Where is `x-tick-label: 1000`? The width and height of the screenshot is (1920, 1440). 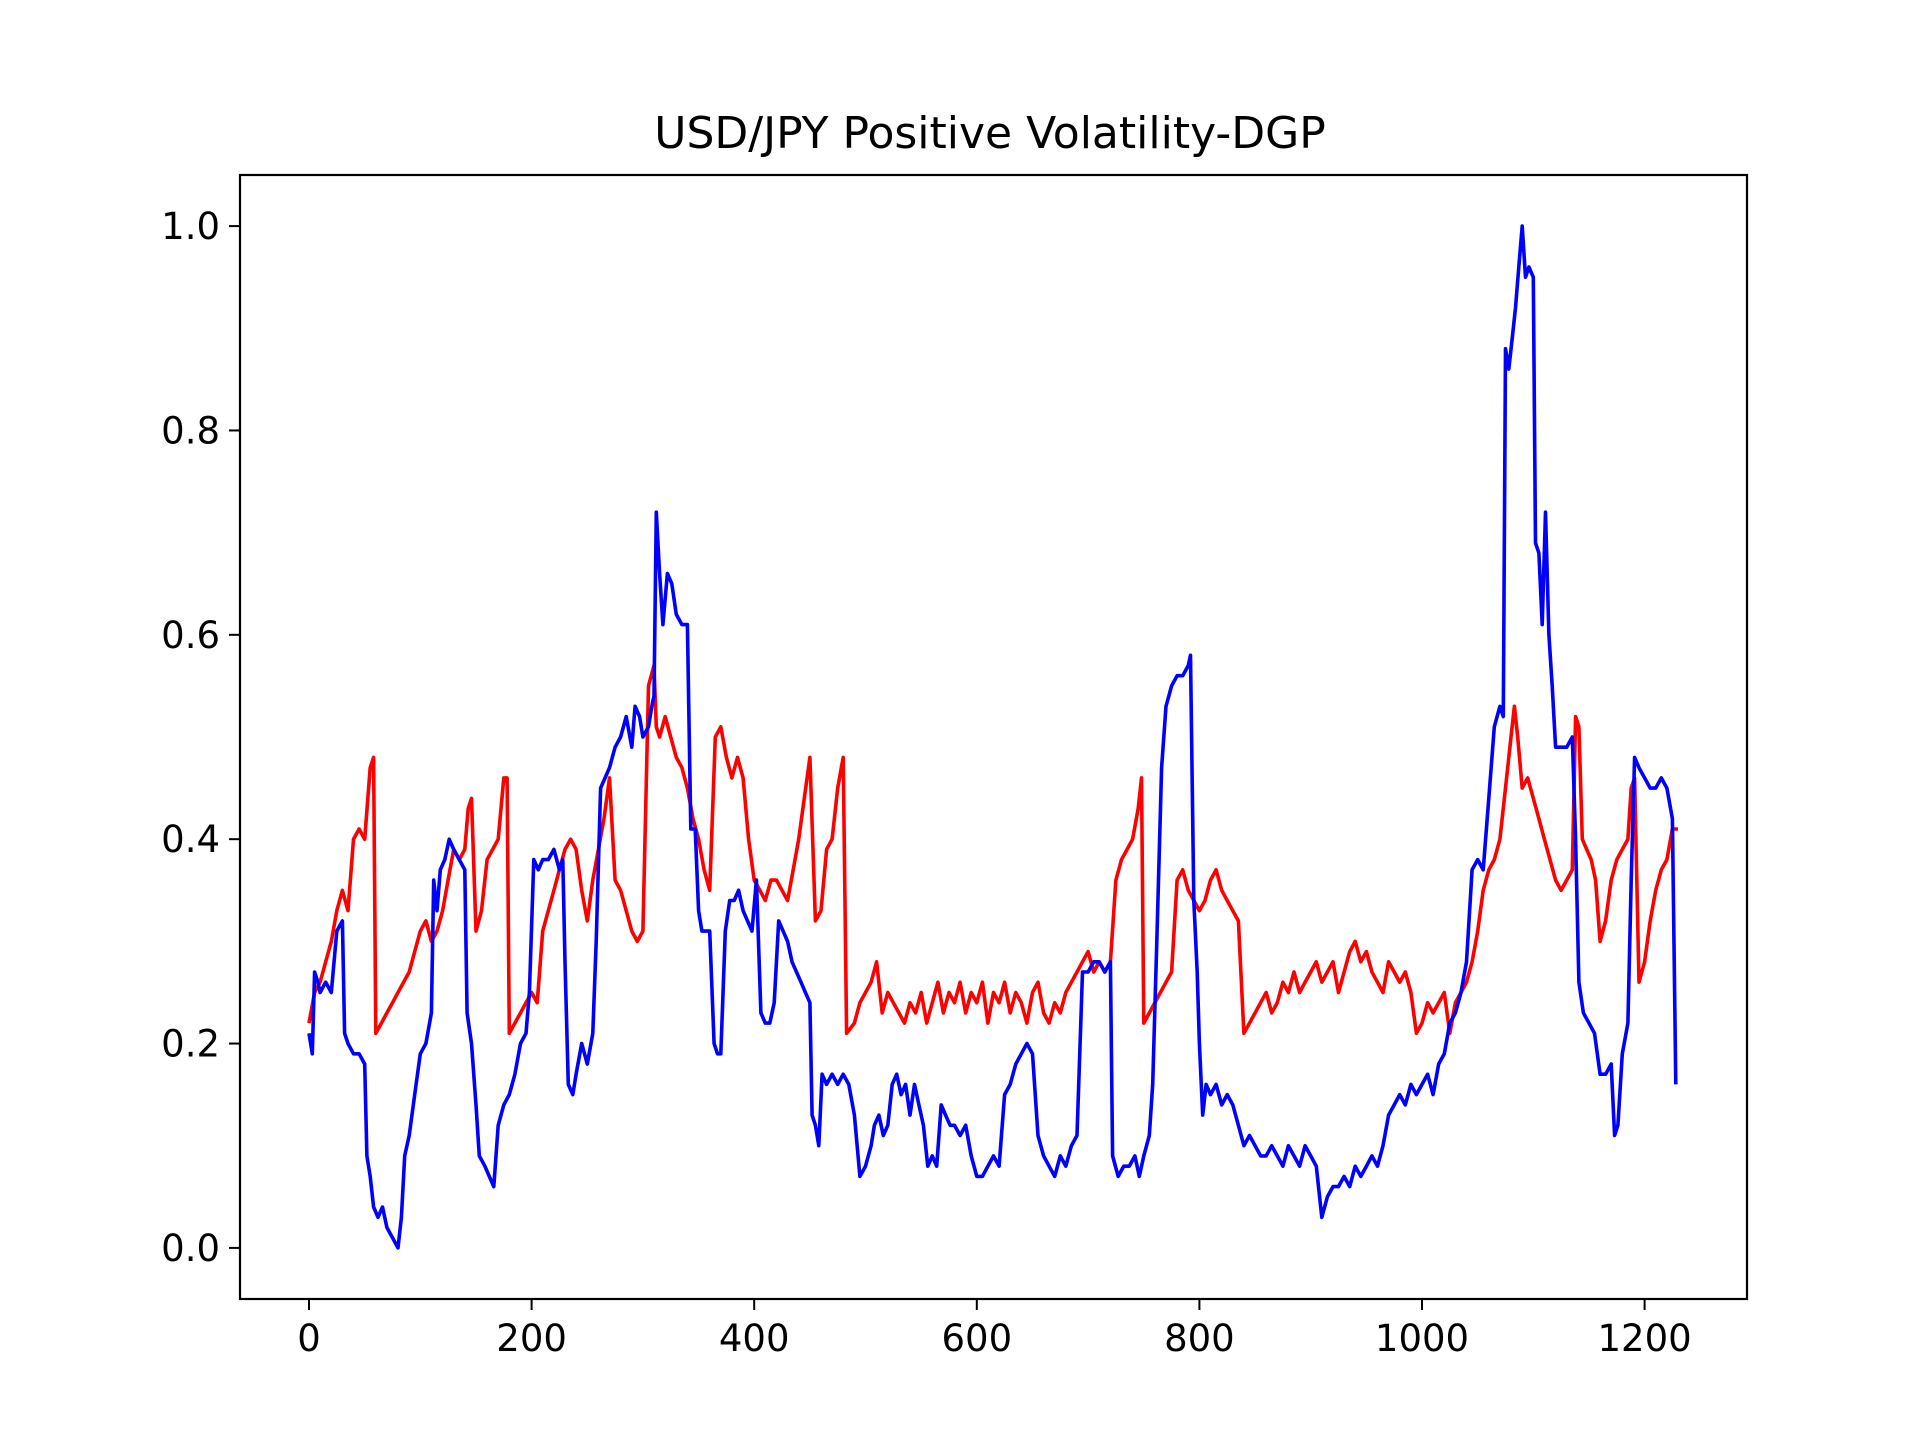
x-tick-label: 1000 is located at coordinates (1422, 1338).